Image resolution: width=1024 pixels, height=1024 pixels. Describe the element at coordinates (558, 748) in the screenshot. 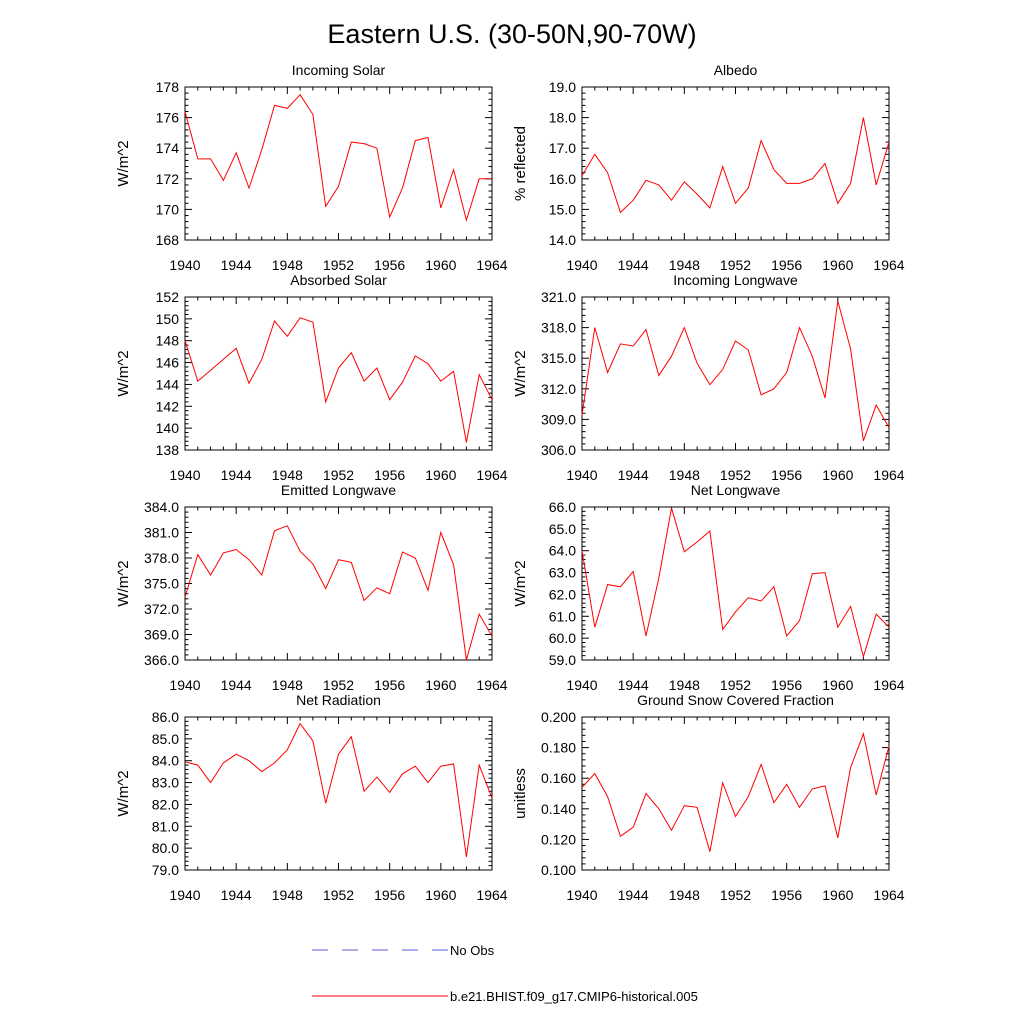

I see `y-tick-label: 0.180` at that location.